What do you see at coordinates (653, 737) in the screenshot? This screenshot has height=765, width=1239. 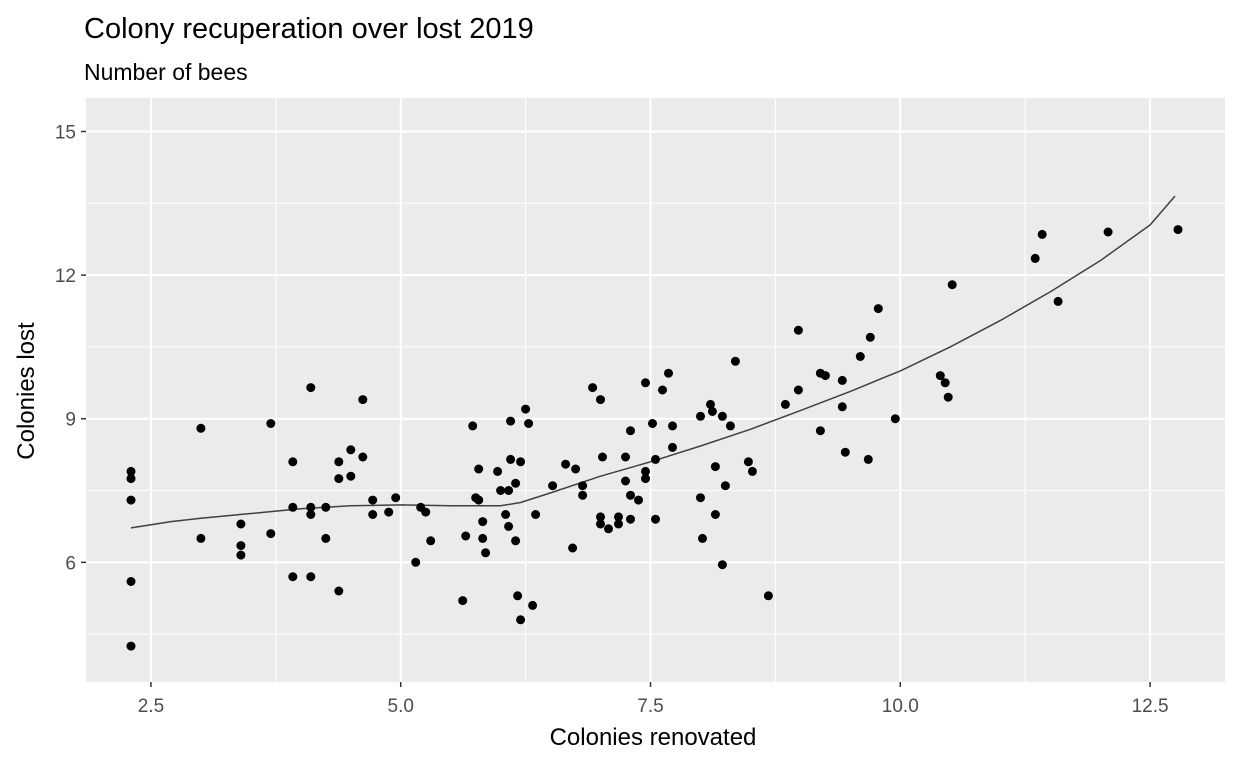 I see `x-axis-label: Colonies renovated` at bounding box center [653, 737].